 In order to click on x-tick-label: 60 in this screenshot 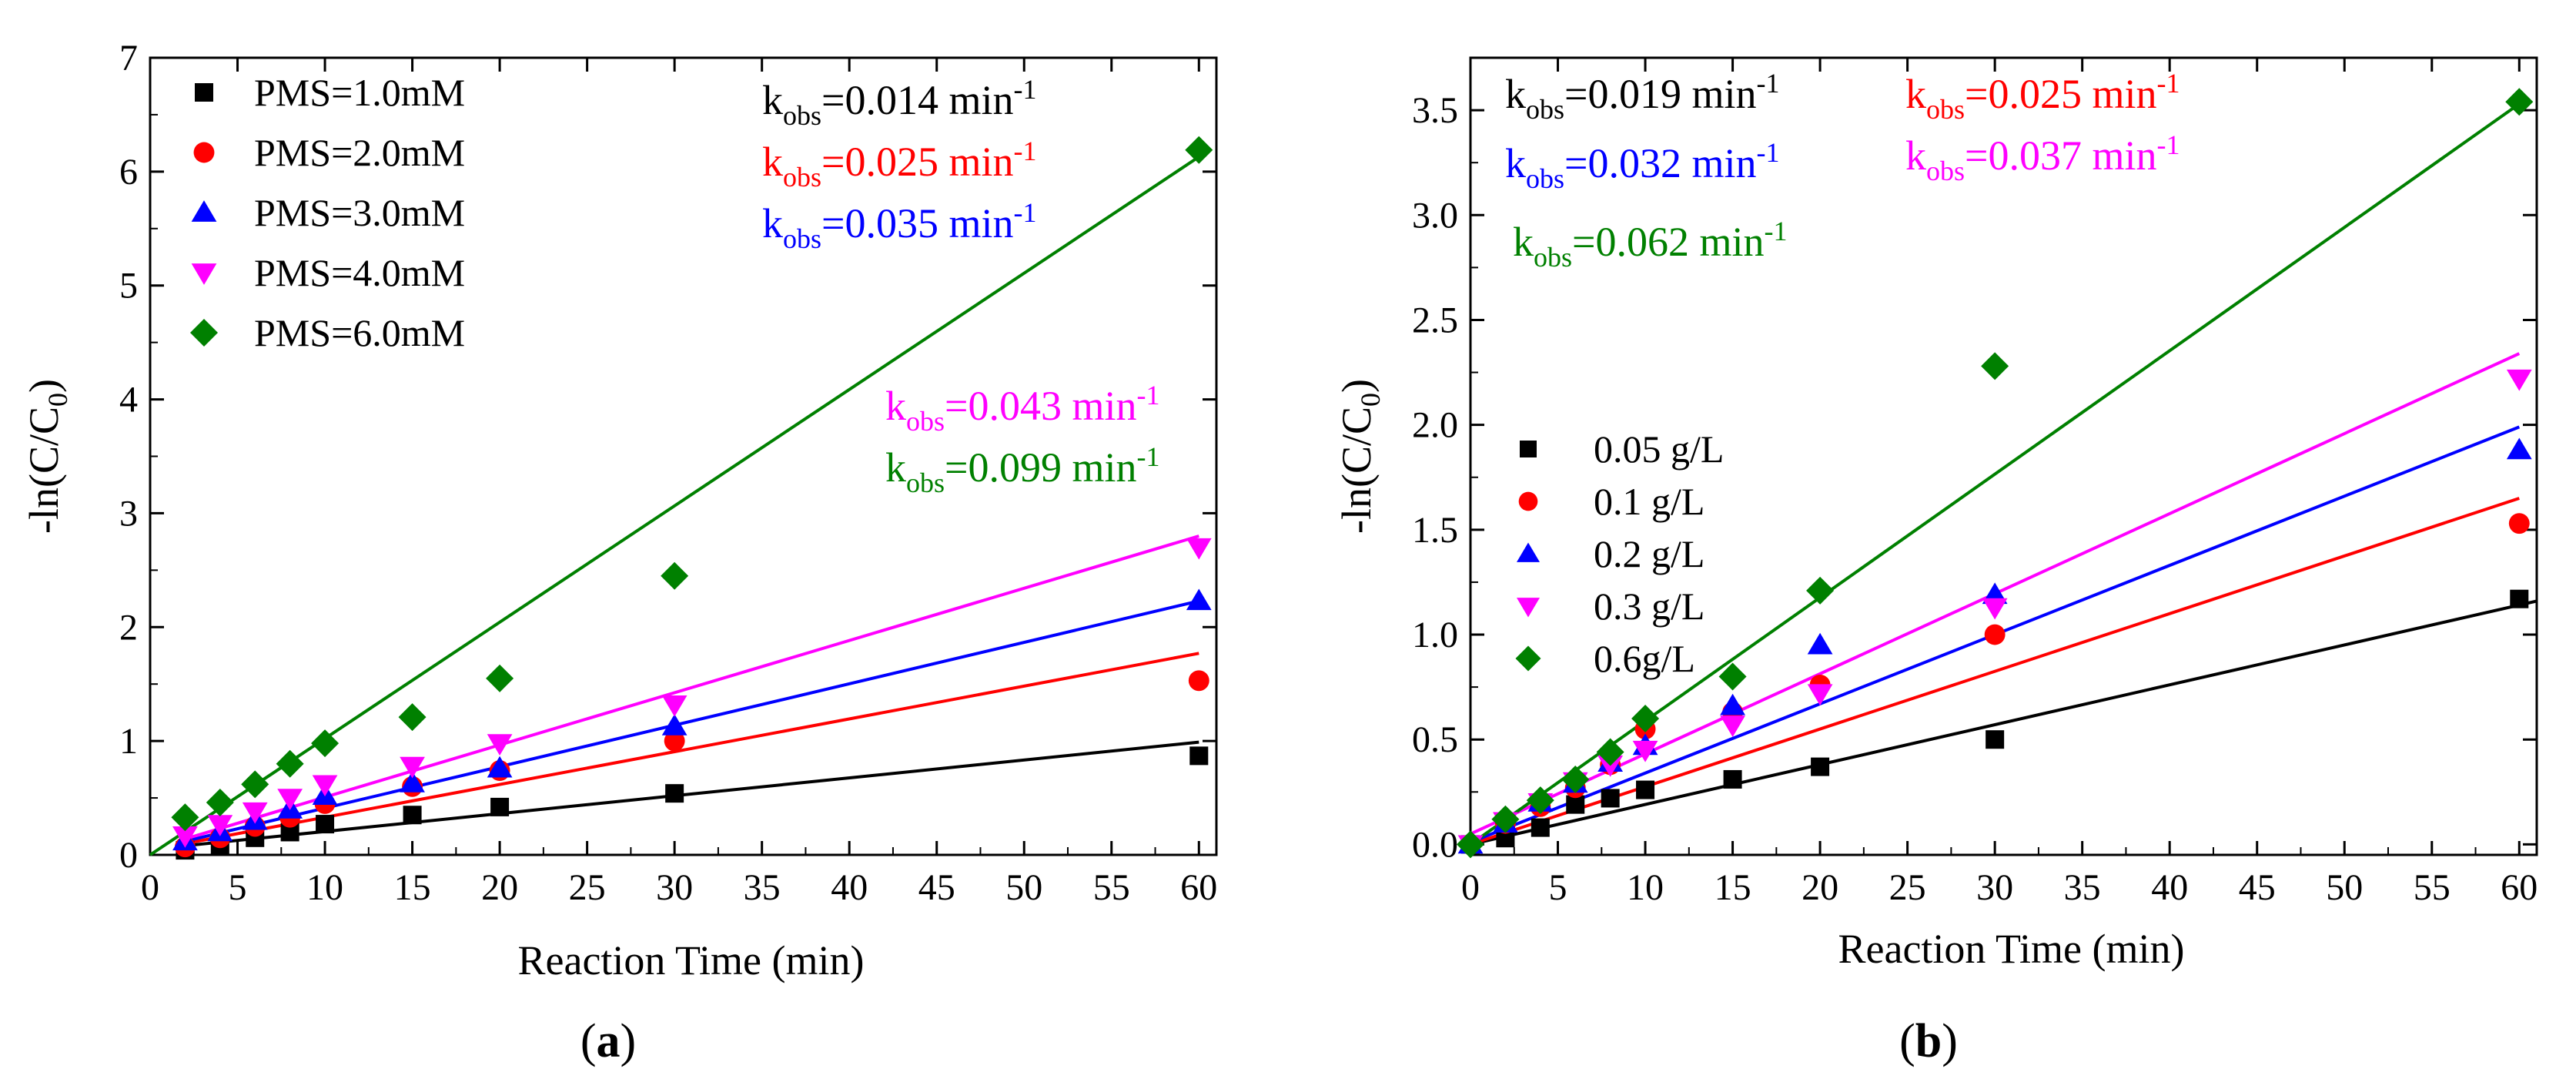, I will do `click(2519, 887)`.